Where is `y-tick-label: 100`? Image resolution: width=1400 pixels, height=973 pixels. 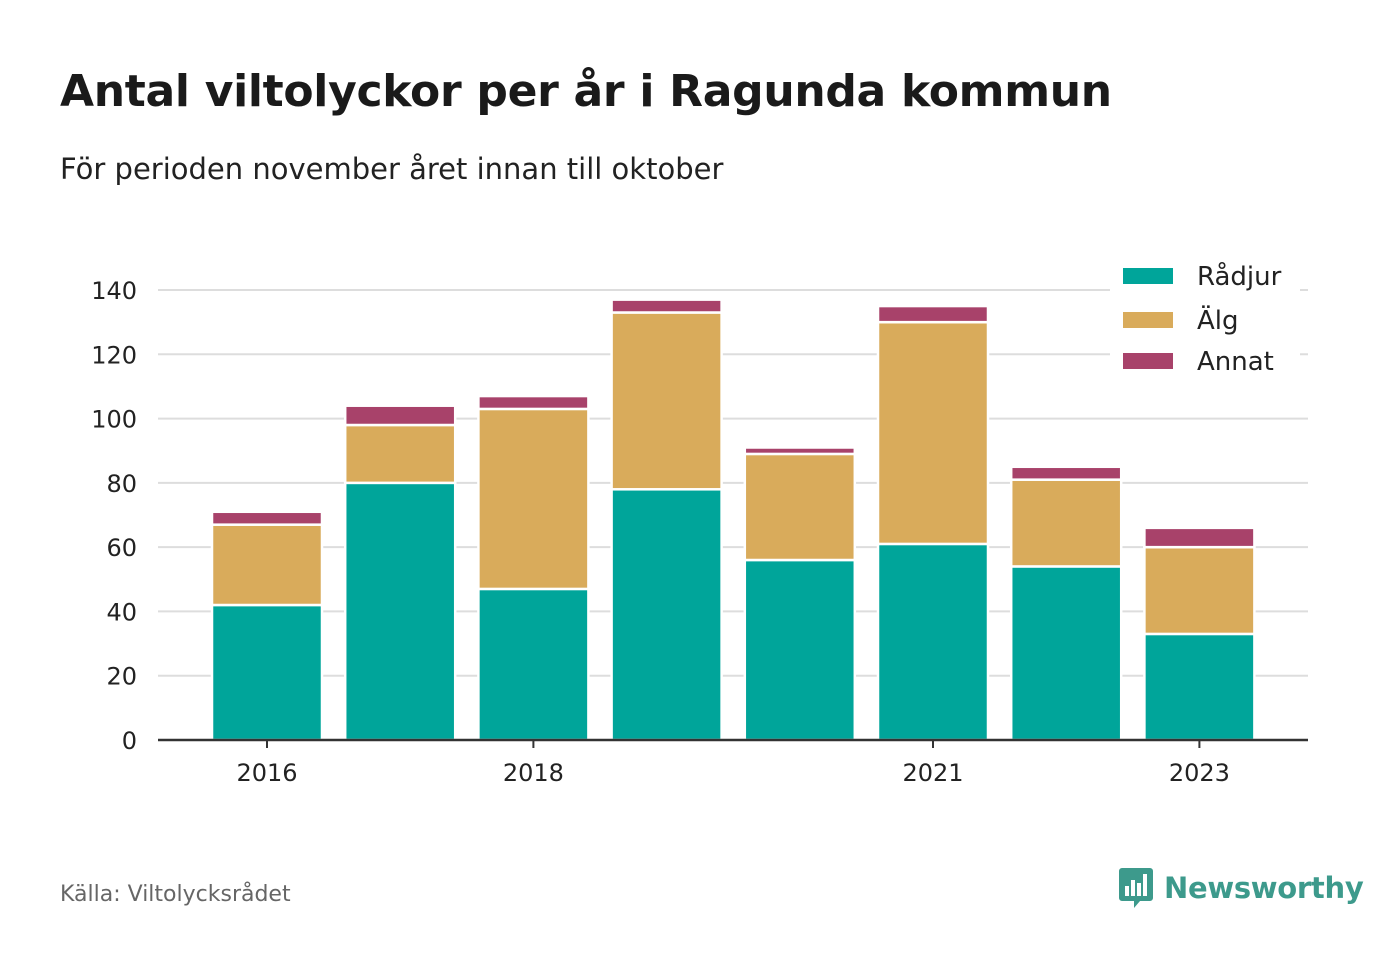
y-tick-label: 100 is located at coordinates (114, 420).